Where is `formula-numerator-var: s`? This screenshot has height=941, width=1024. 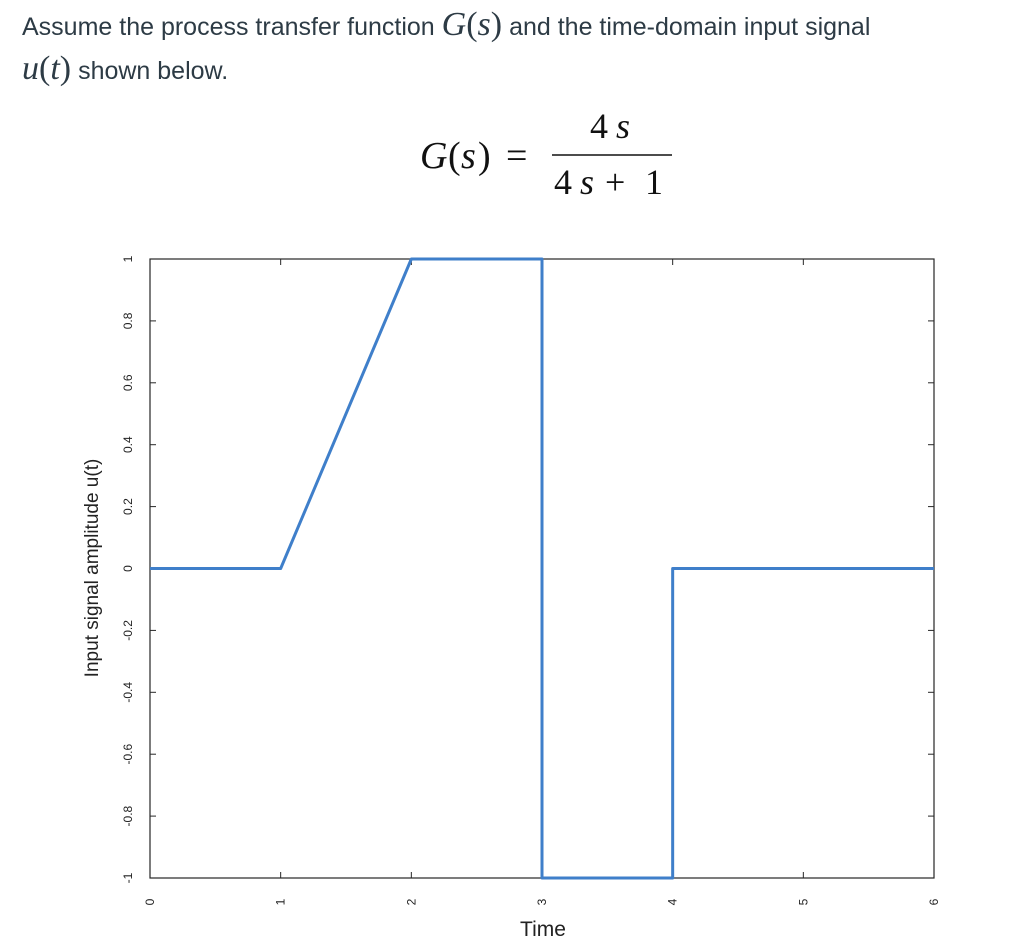
formula-numerator-var: s is located at coordinates (623, 126).